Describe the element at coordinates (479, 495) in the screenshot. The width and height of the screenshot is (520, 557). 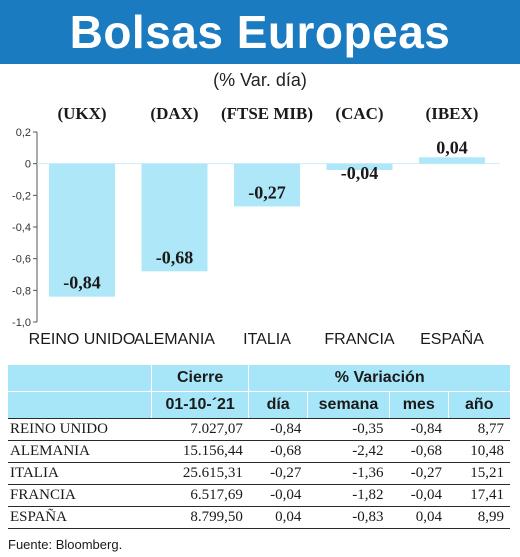
I see `row-ano: 17,41` at that location.